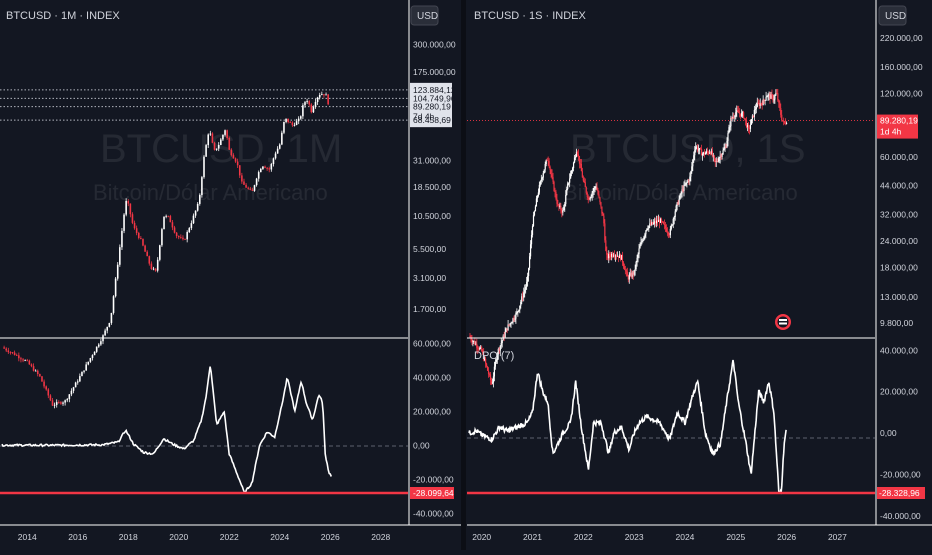 This screenshot has height=555, width=932. I want to click on right-time-axis: 2020 2021 2022 2023 2024 2025 2026 2027, so click(659, 537).